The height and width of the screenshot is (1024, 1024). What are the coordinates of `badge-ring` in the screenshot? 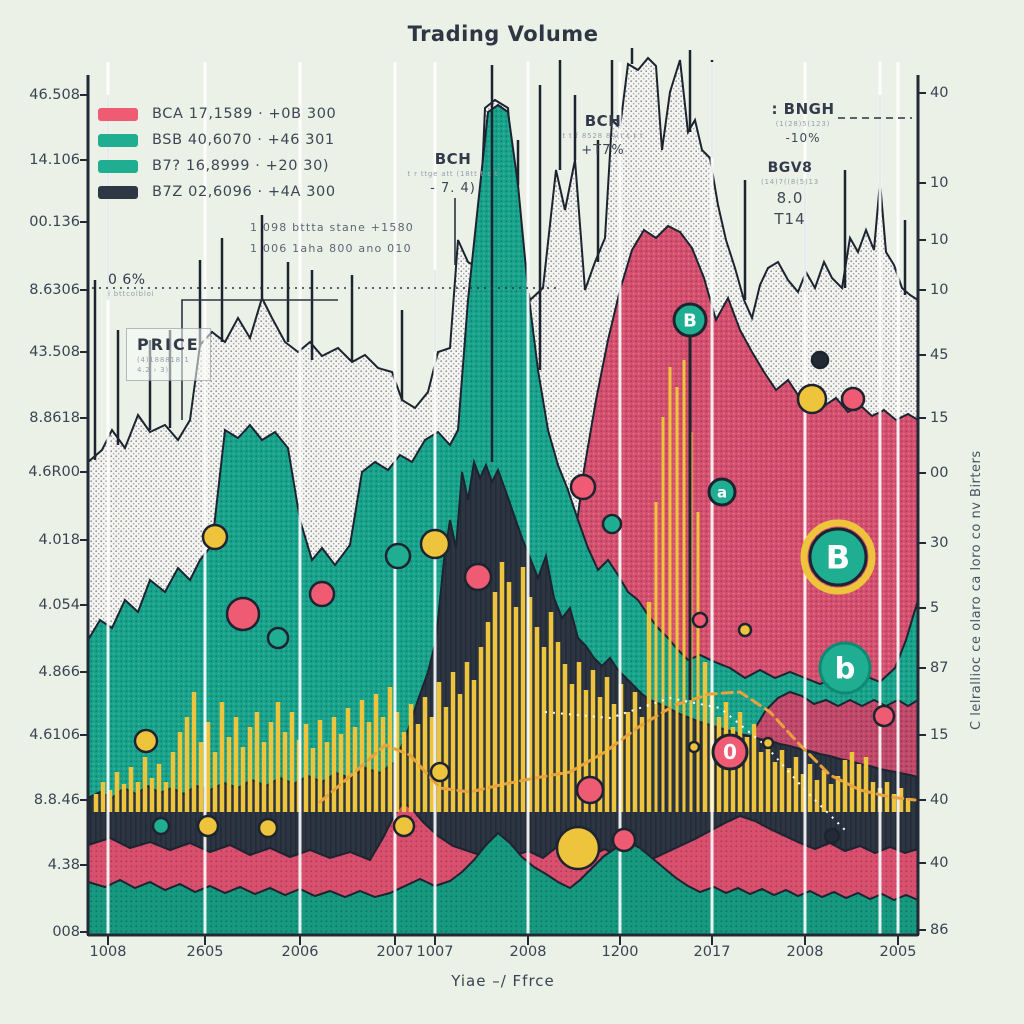 It's located at (838, 557).